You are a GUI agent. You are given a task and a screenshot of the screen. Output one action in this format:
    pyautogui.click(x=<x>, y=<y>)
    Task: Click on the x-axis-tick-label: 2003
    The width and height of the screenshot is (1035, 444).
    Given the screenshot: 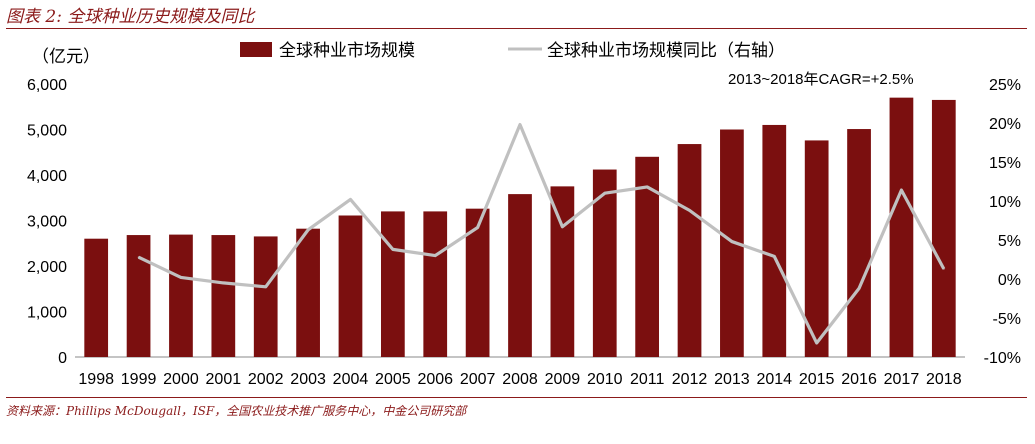 What is the action you would take?
    pyautogui.click(x=308, y=379)
    